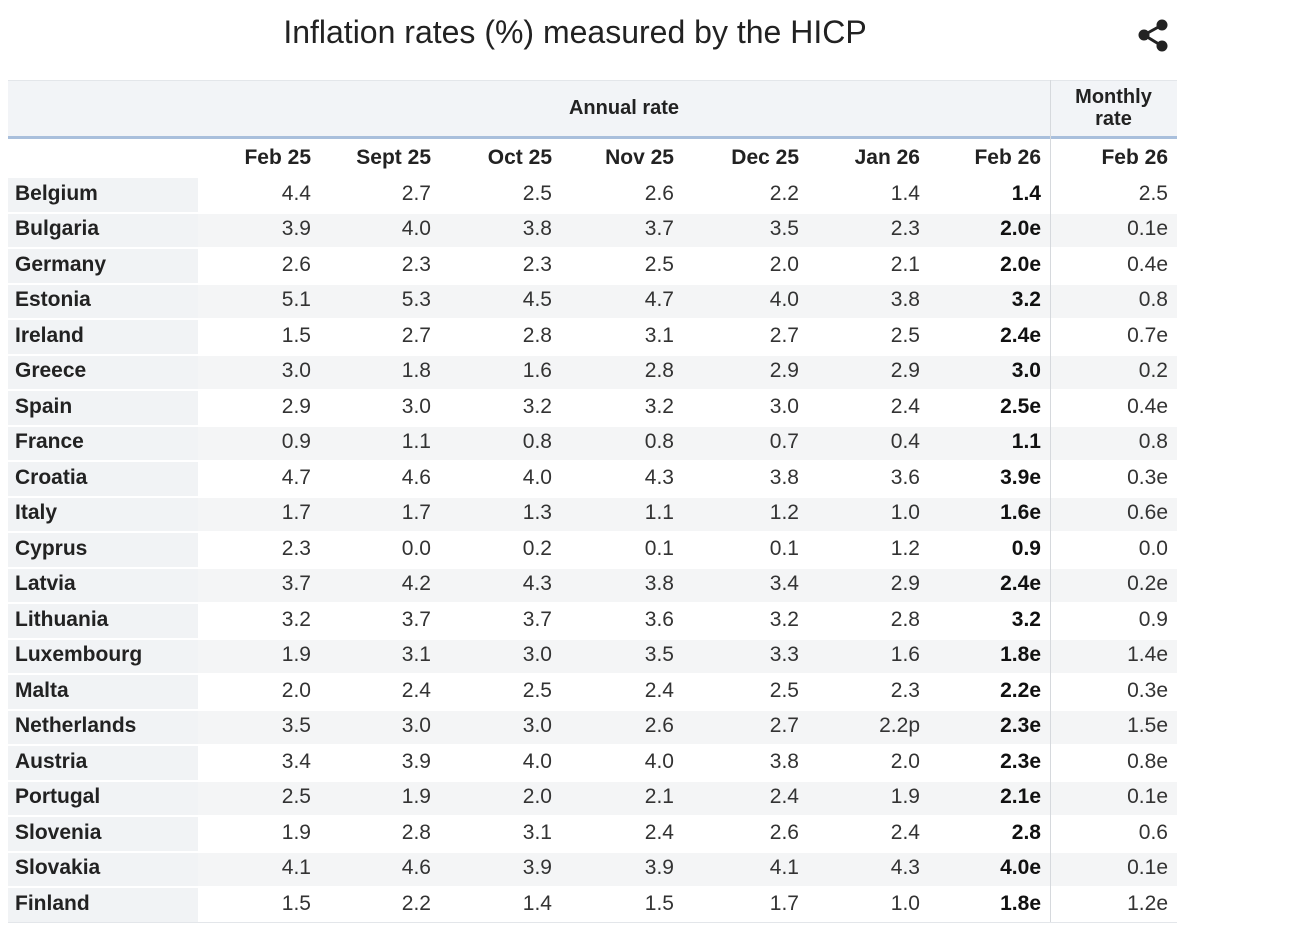  I want to click on rate-value: 2.3e, so click(1020, 726).